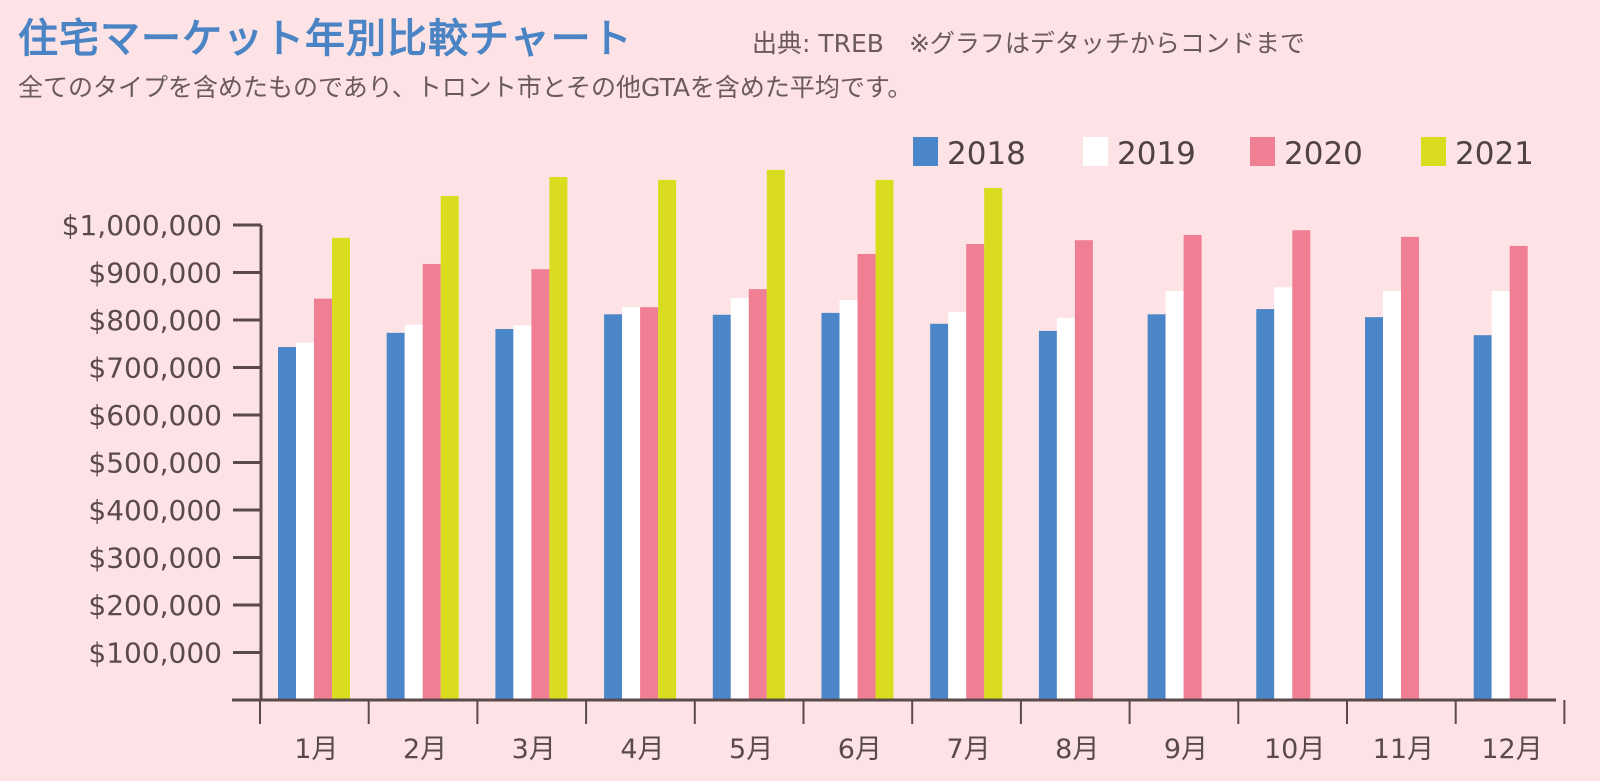 The width and height of the screenshot is (1600, 781). What do you see at coordinates (155, 605) in the screenshot?
I see `y-tick-label: $200,000` at bounding box center [155, 605].